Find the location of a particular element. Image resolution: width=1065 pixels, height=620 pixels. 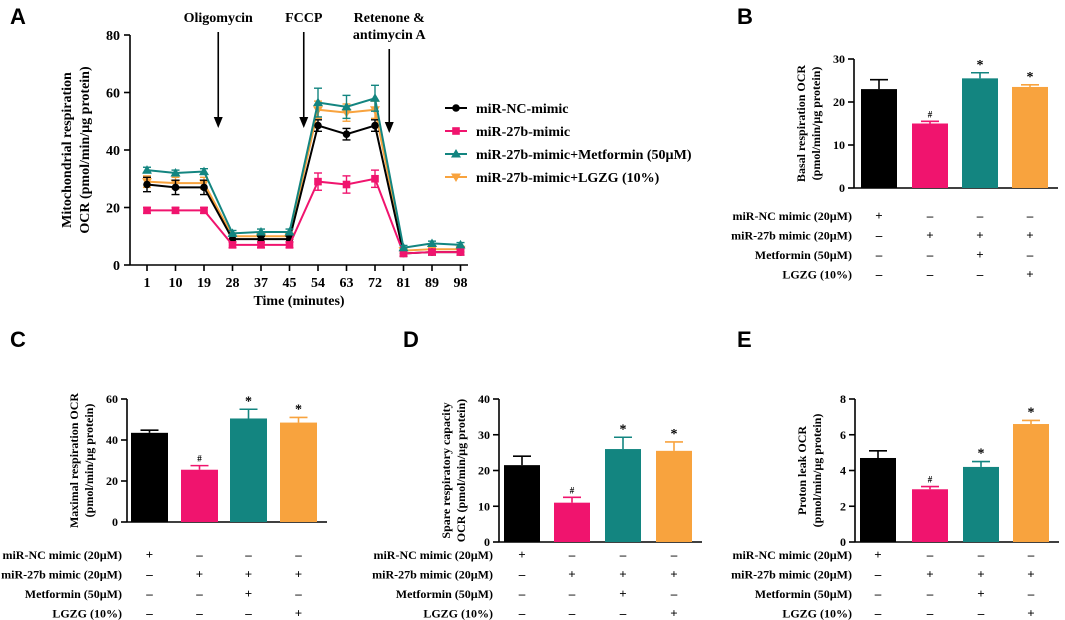

y-axis-label-line: OCR (pmol/min/µg protein) is located at coordinates (85, 150).